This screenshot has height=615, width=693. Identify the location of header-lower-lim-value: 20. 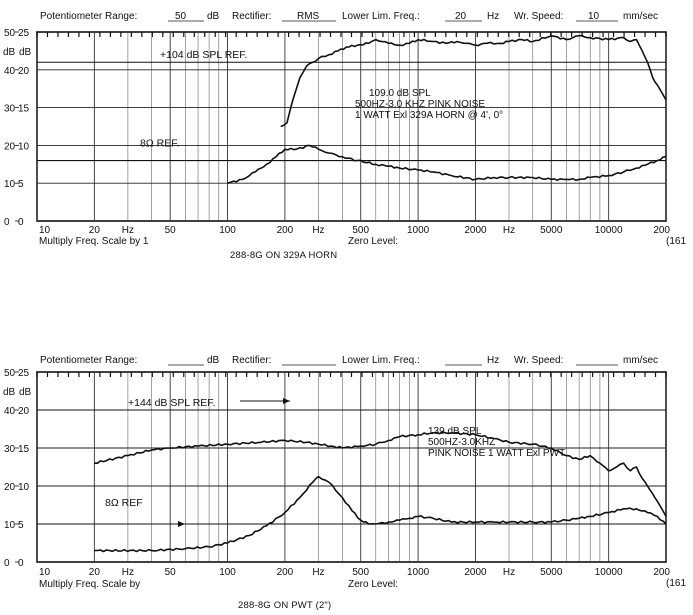
(461, 16).